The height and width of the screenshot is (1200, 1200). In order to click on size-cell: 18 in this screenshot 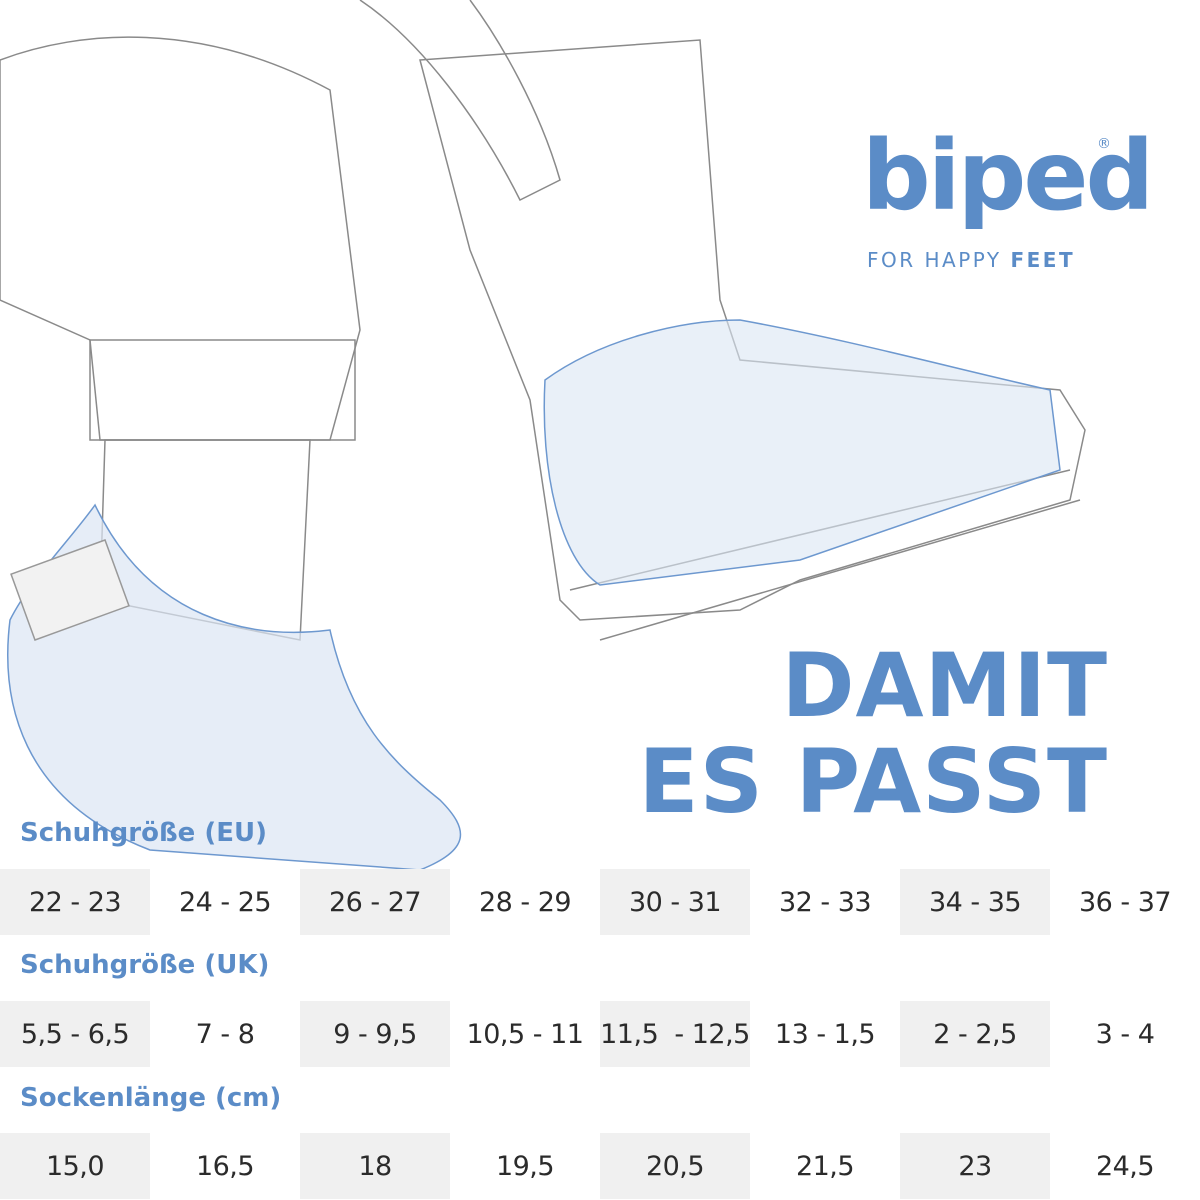, I will do `click(375, 1166)`.